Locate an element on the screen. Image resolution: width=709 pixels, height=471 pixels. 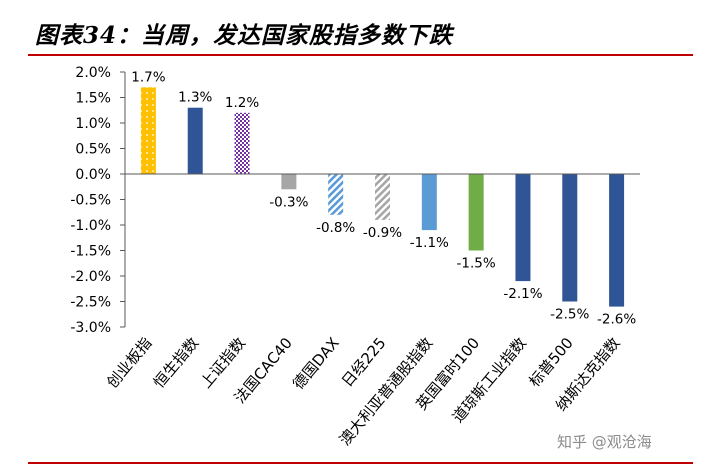
y-tick-label: -3.0% is located at coordinates (90, 328).